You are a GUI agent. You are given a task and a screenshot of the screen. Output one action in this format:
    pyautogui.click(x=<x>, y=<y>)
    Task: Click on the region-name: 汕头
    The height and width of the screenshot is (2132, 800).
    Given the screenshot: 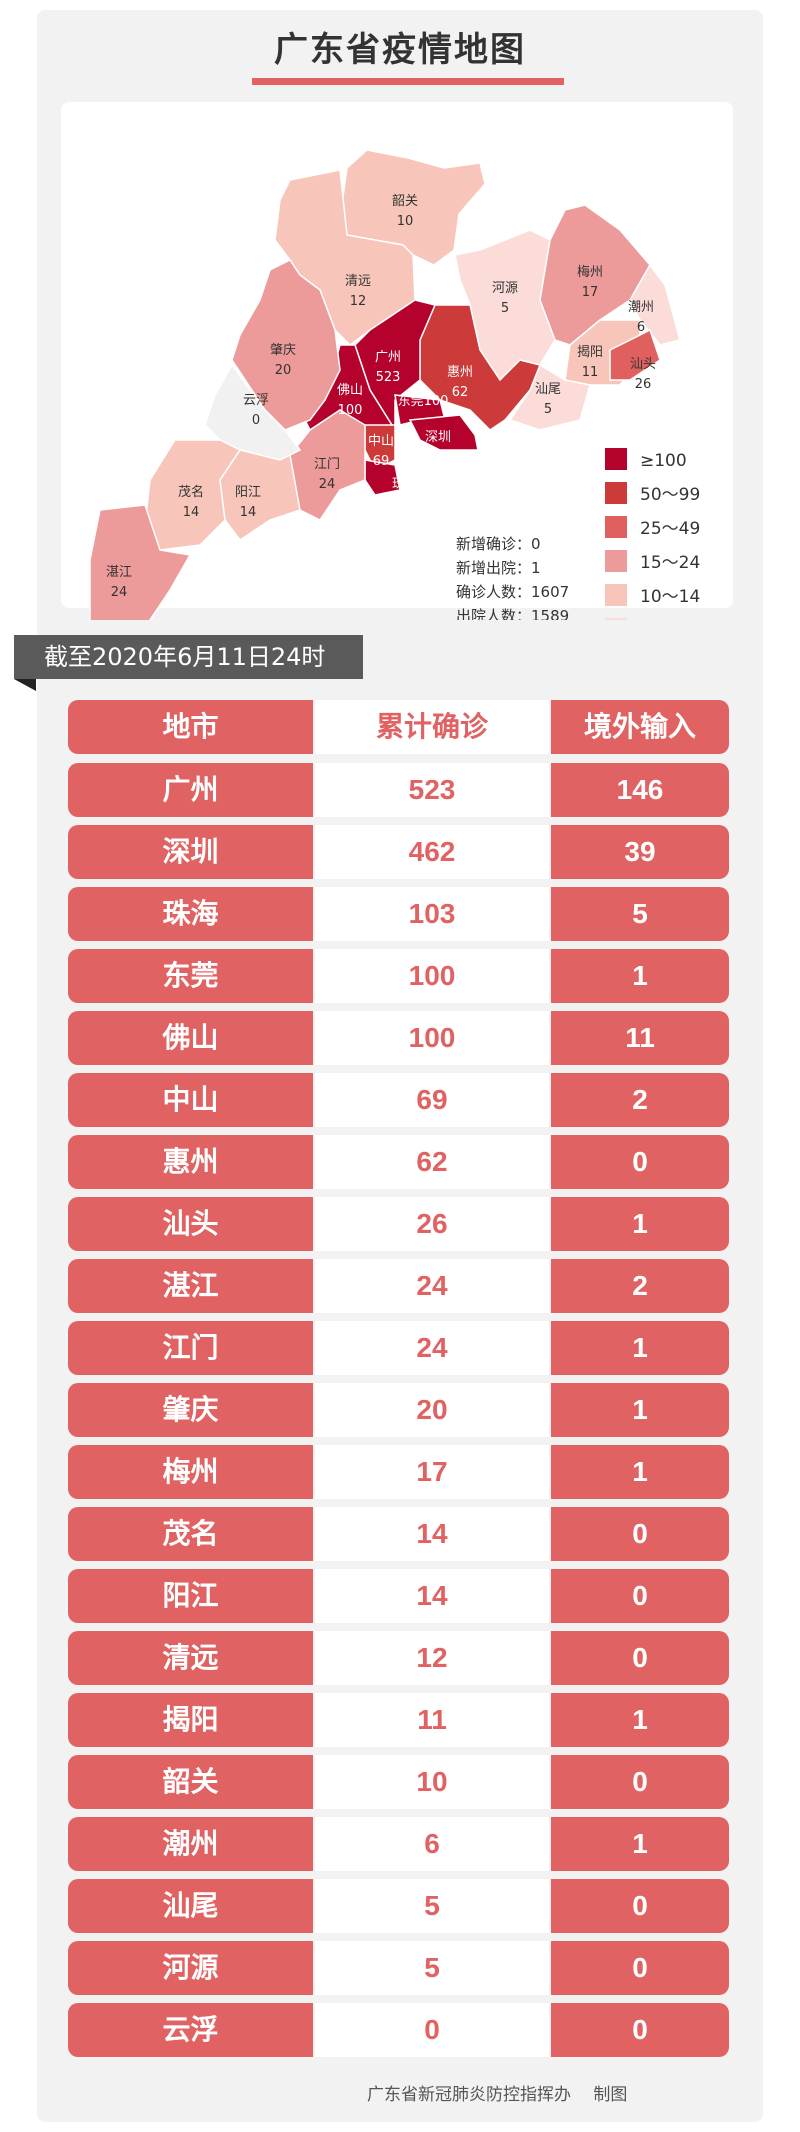 What is the action you would take?
    pyautogui.click(x=643, y=364)
    